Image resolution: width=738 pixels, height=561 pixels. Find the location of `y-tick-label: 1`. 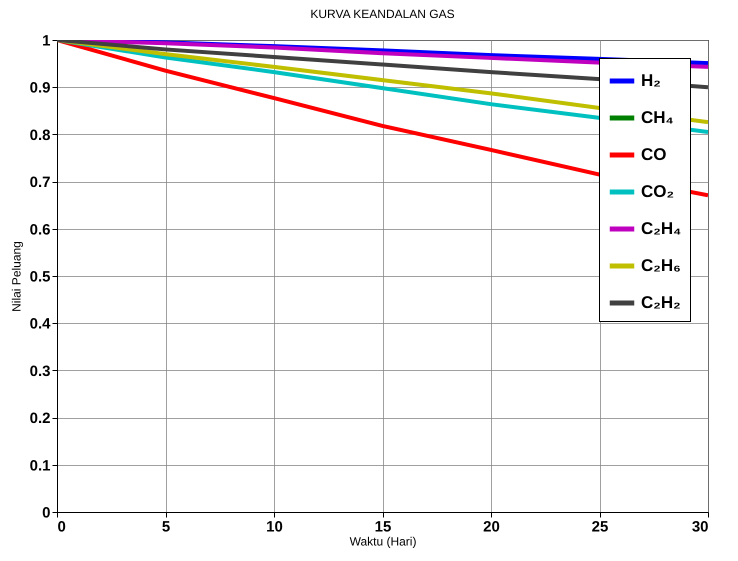

y-tick-label: 1 is located at coordinates (46, 41).